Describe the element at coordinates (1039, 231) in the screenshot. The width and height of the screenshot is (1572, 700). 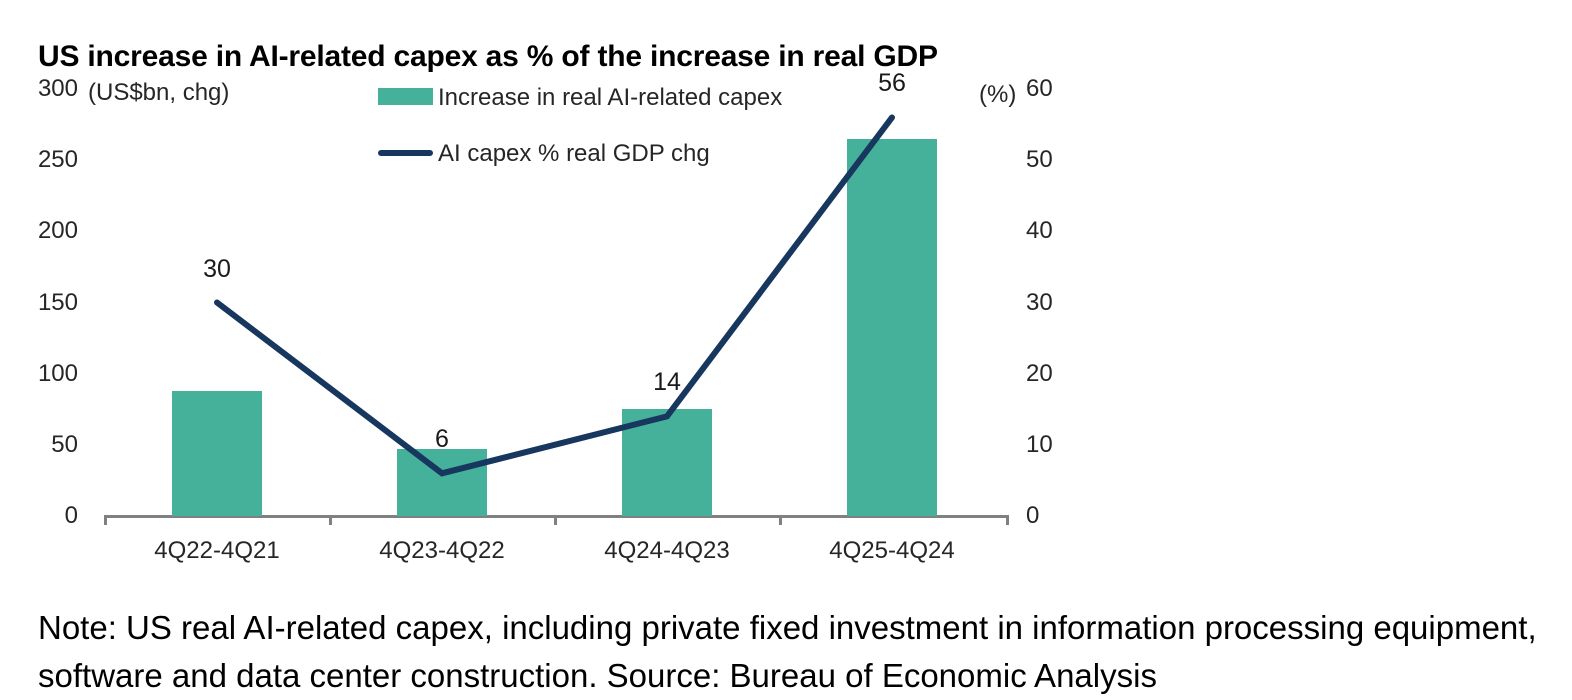
I see `right-axis-tick-label: 40` at that location.